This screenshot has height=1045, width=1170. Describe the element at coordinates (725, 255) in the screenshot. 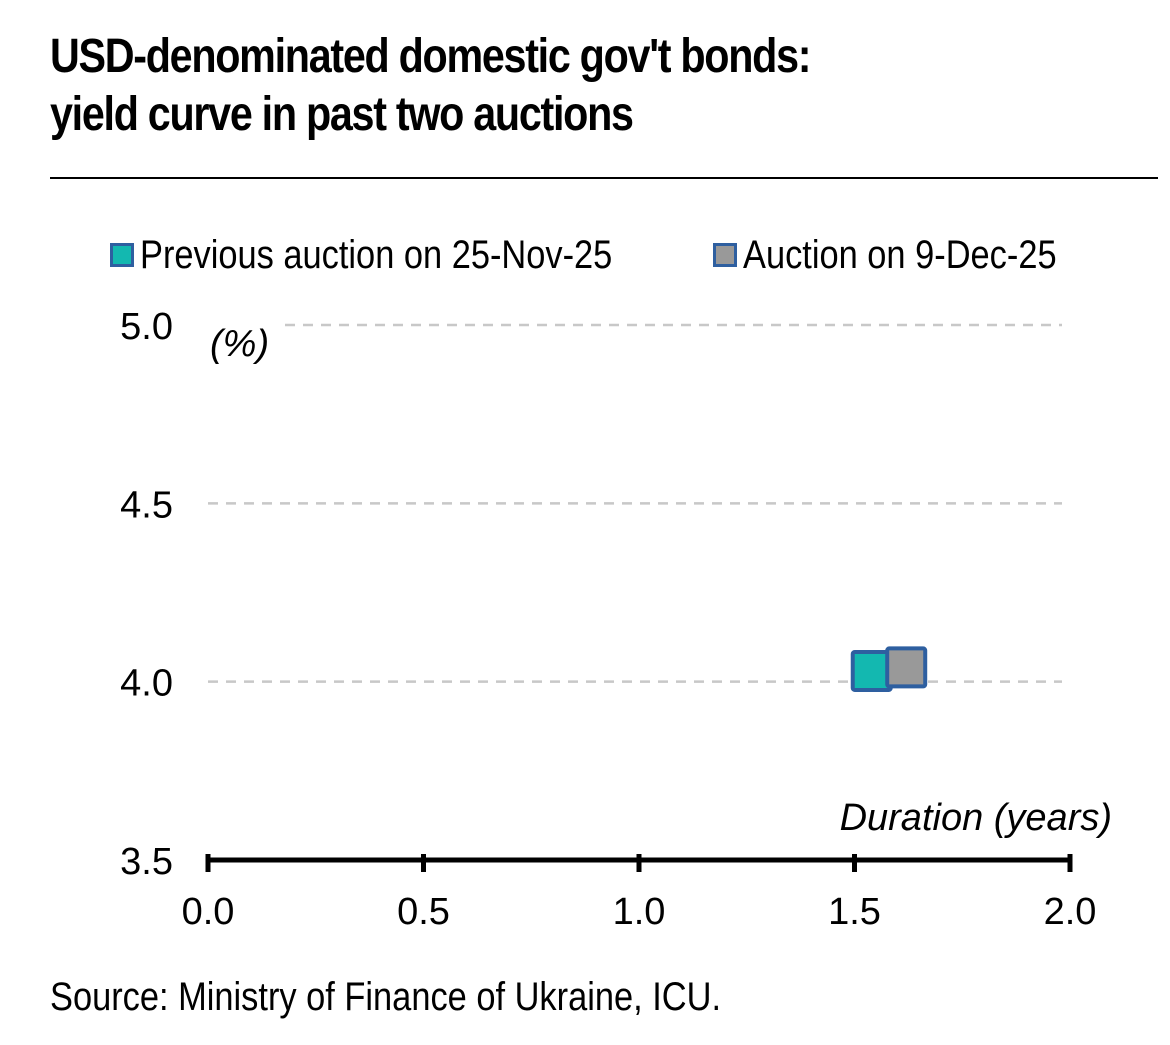

I see `legend-swatch-auction` at that location.